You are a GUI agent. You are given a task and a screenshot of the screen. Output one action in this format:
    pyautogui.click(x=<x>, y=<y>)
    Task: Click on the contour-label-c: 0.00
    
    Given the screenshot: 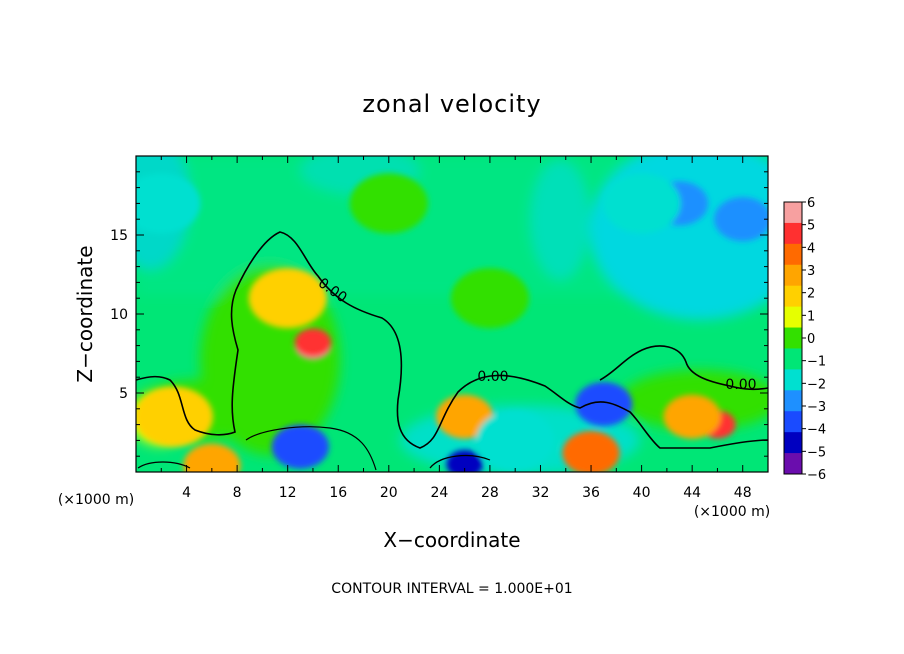 What is the action you would take?
    pyautogui.click(x=740, y=385)
    